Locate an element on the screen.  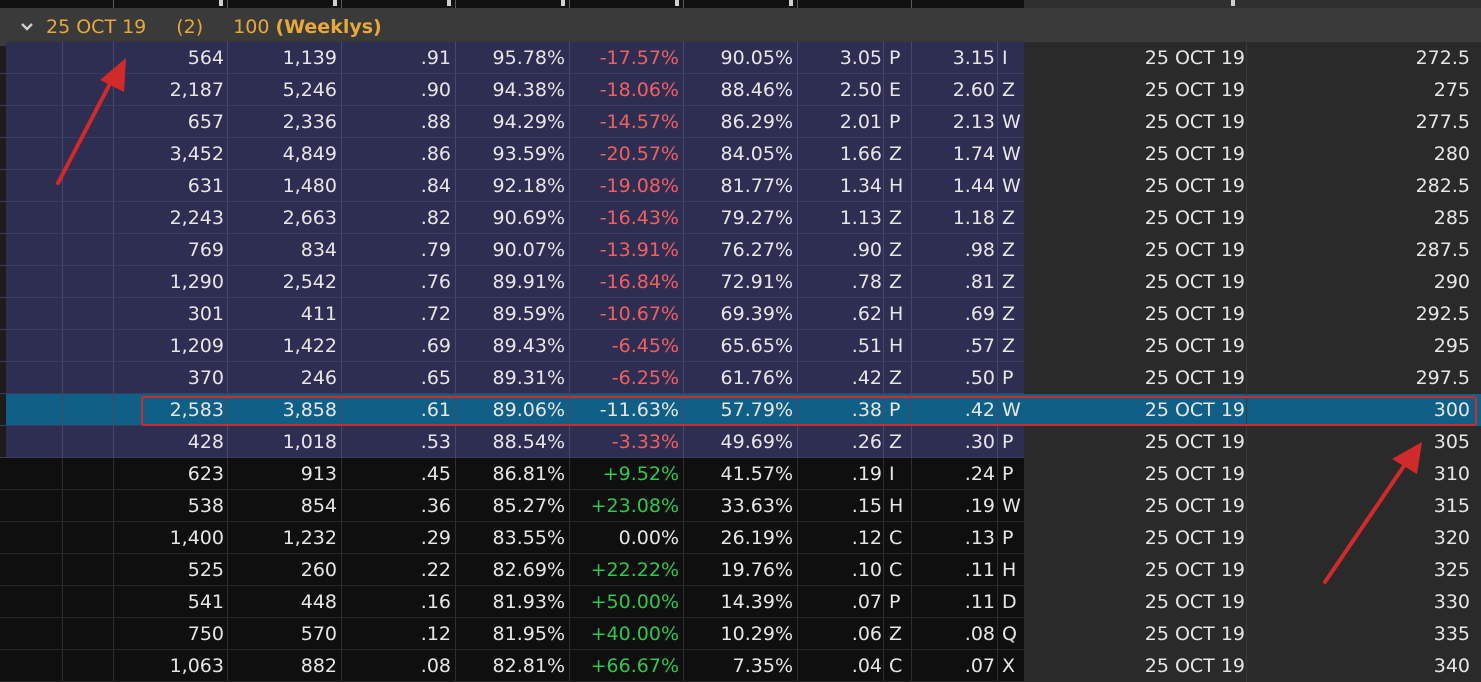
header-divider is located at coordinates (341, 4).